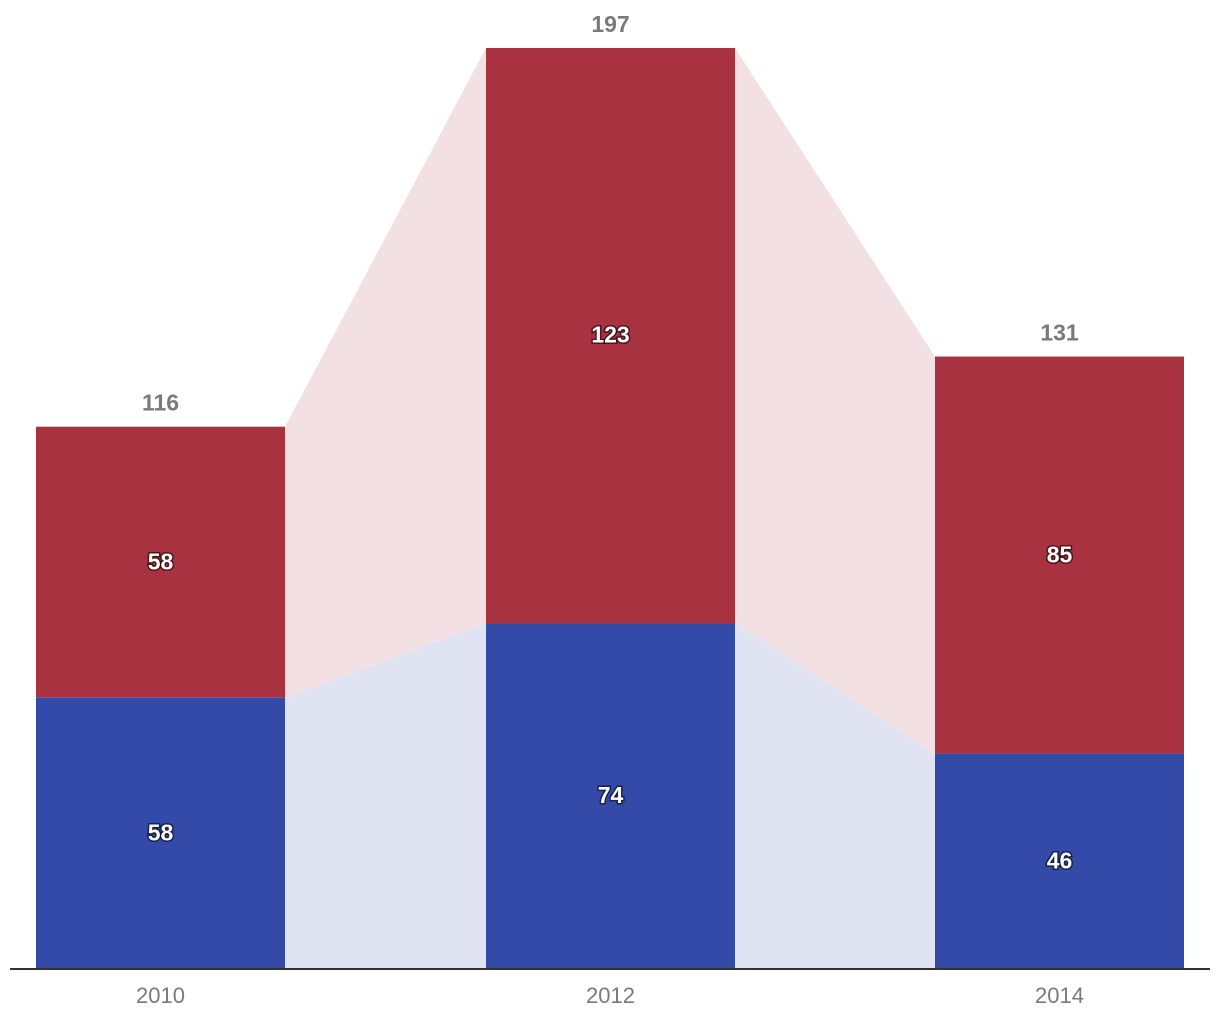 The height and width of the screenshot is (1020, 1220). Describe the element at coordinates (1059, 995) in the screenshot. I see `x-tick-label-2014: 2014` at that location.